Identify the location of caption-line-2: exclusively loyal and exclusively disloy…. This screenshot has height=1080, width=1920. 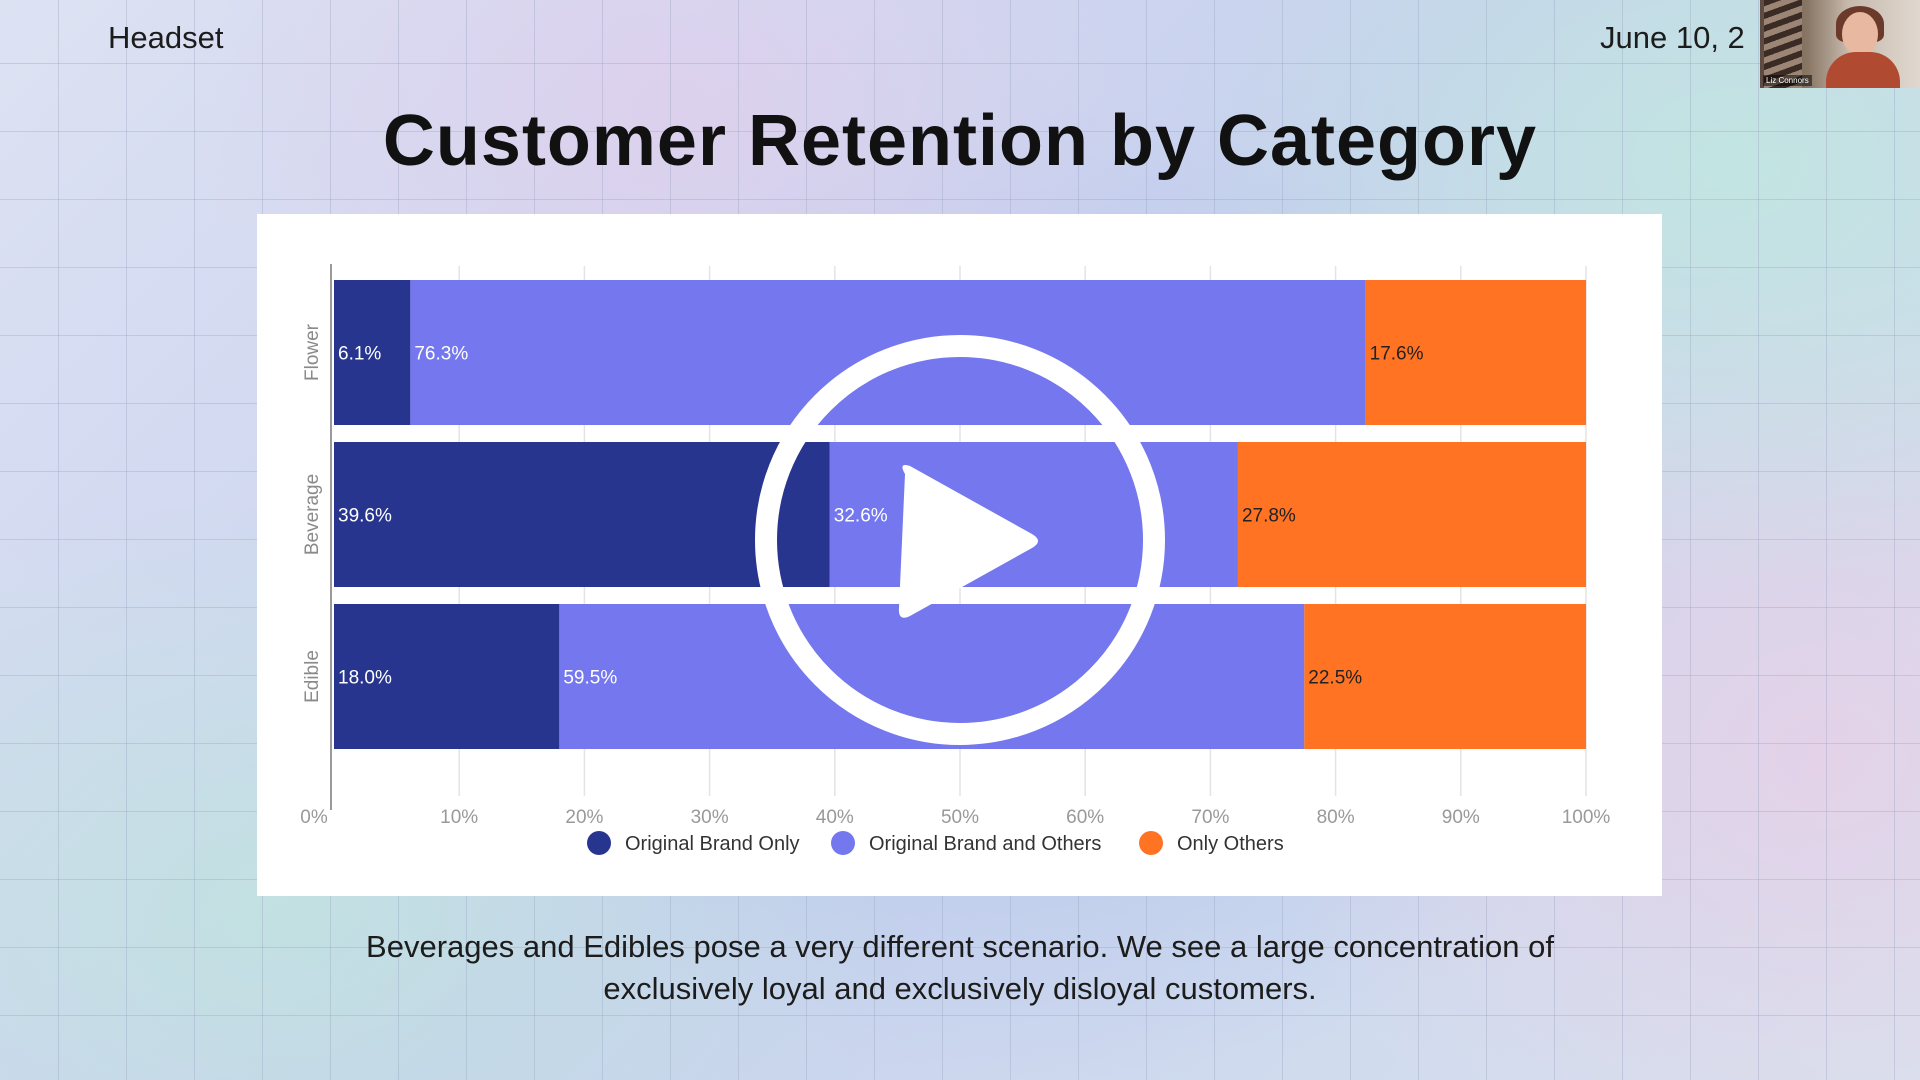
(960, 988).